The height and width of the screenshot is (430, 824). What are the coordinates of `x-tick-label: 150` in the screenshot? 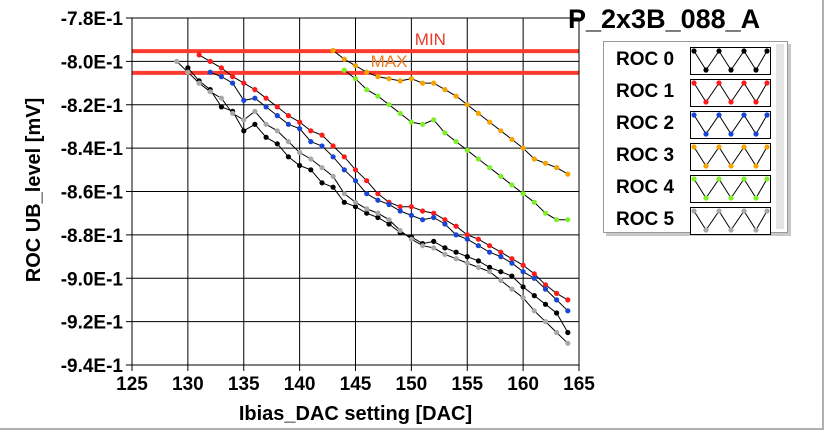 It's located at (412, 384).